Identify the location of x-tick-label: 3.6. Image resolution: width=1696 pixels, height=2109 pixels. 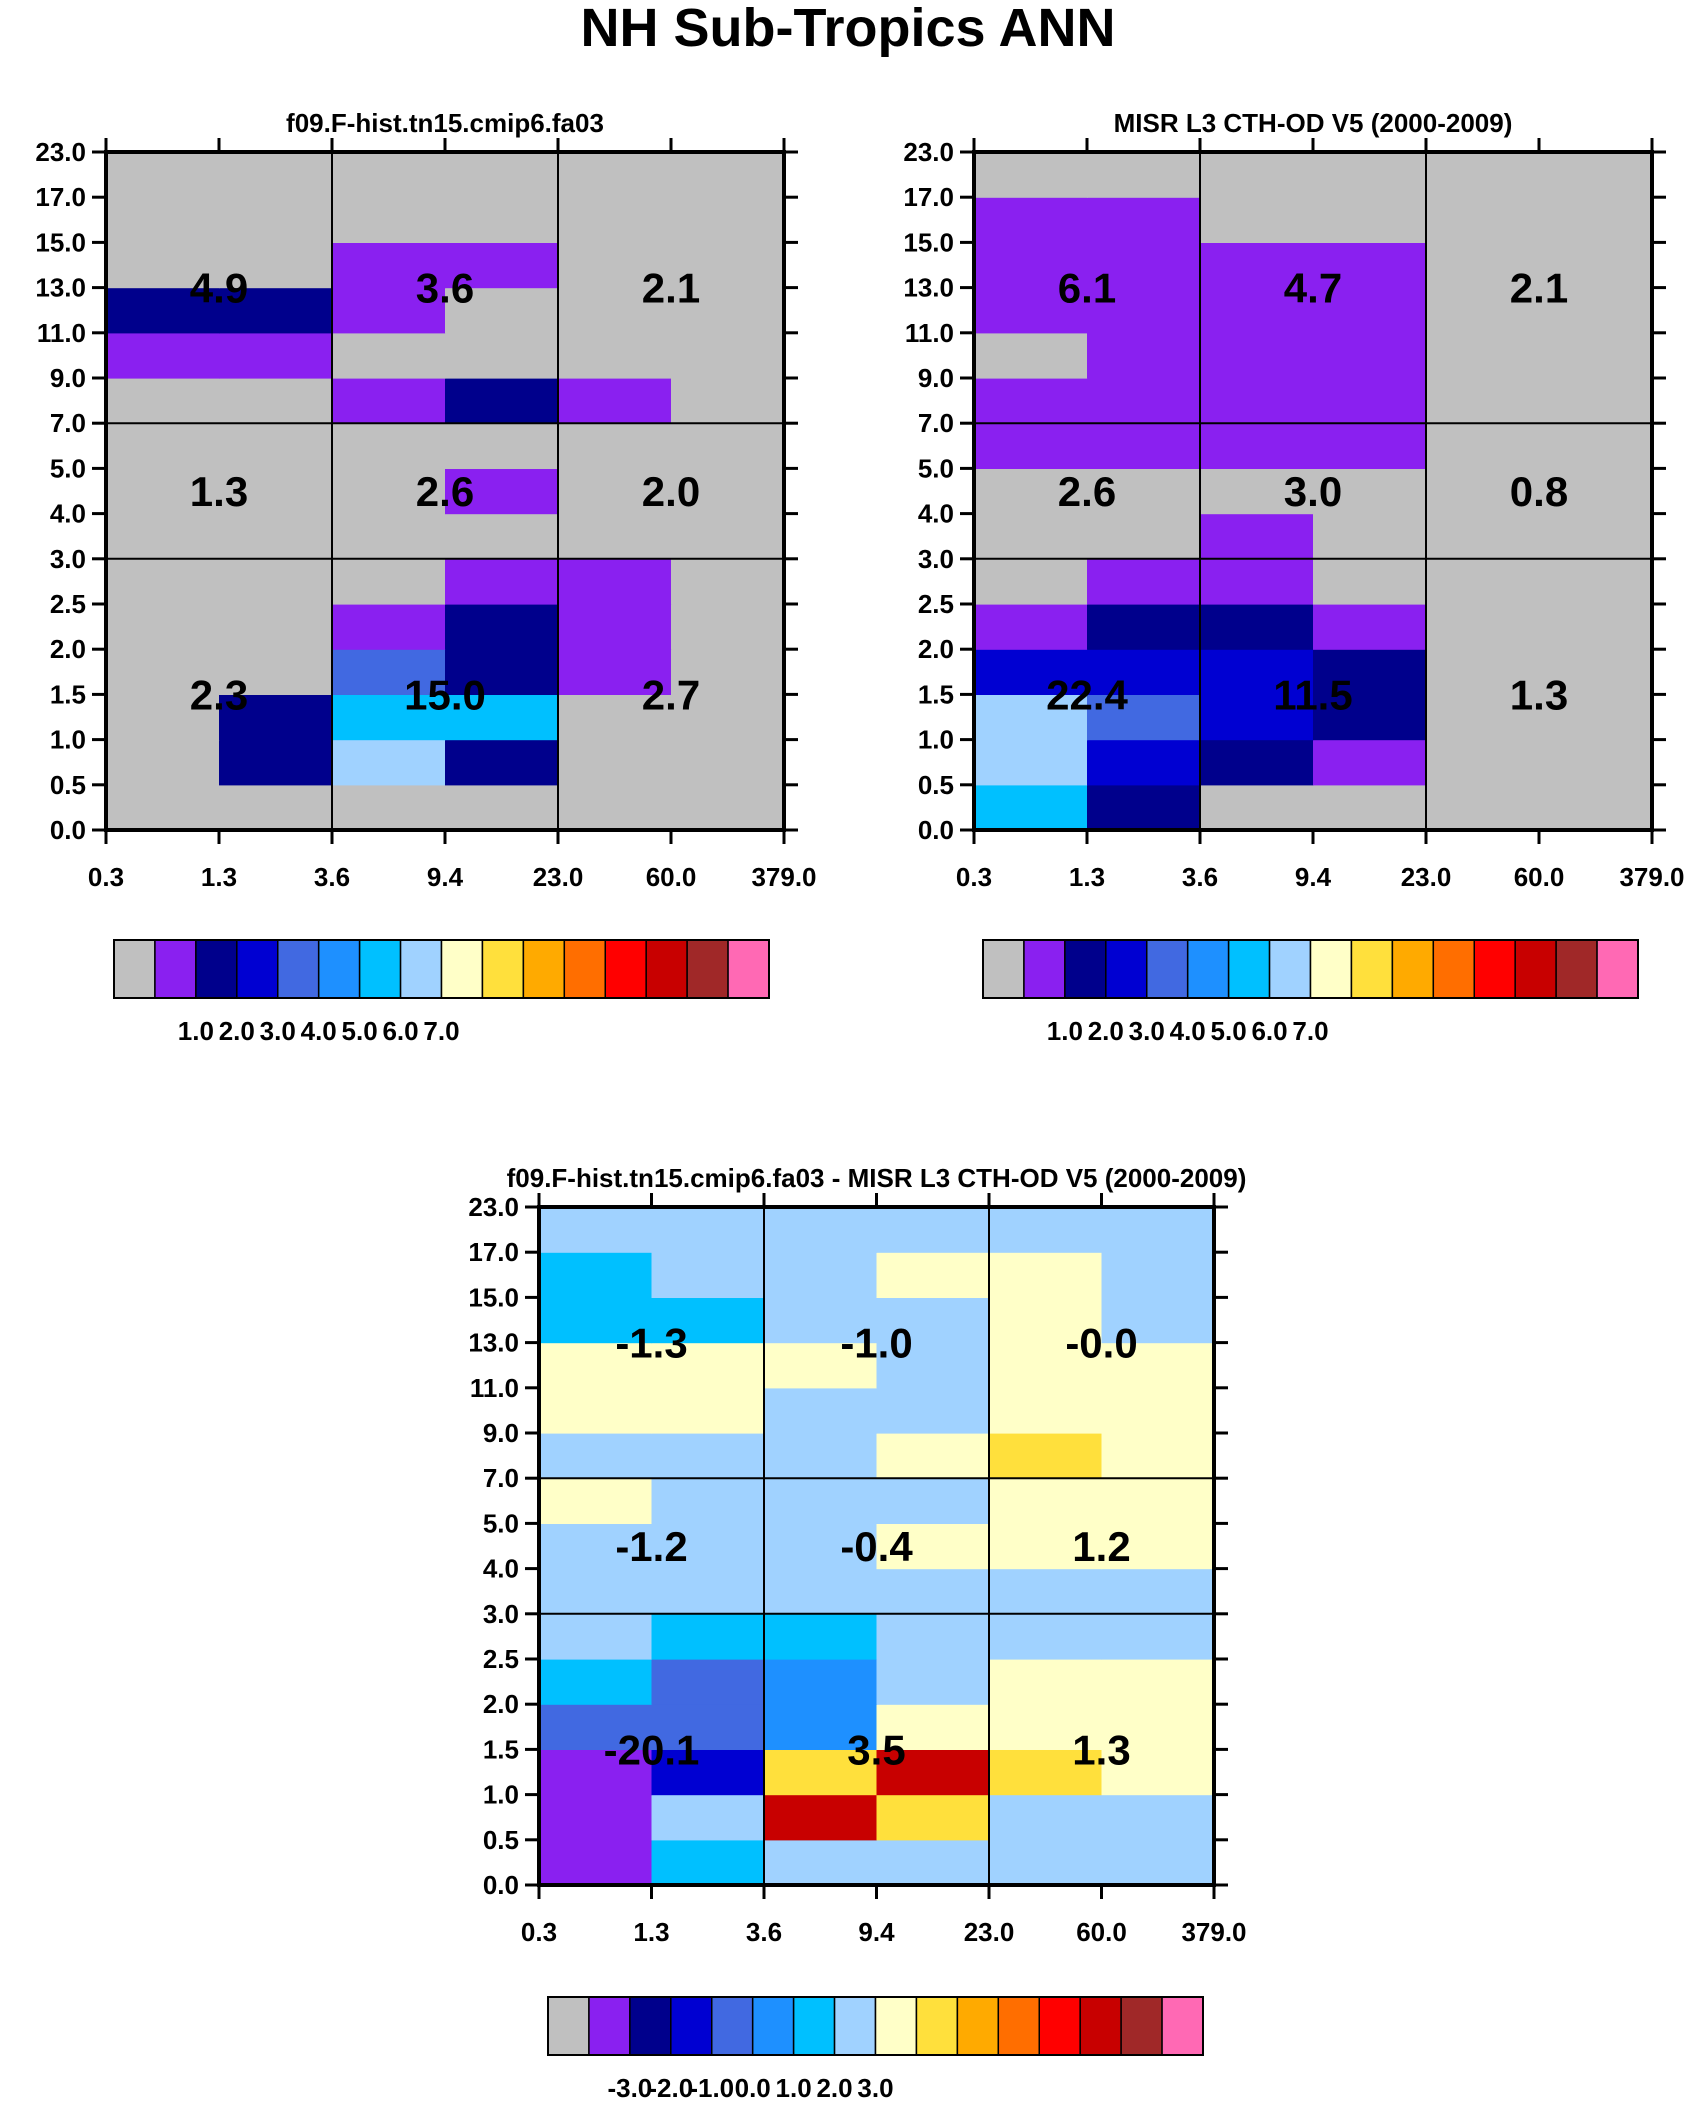
(332, 877).